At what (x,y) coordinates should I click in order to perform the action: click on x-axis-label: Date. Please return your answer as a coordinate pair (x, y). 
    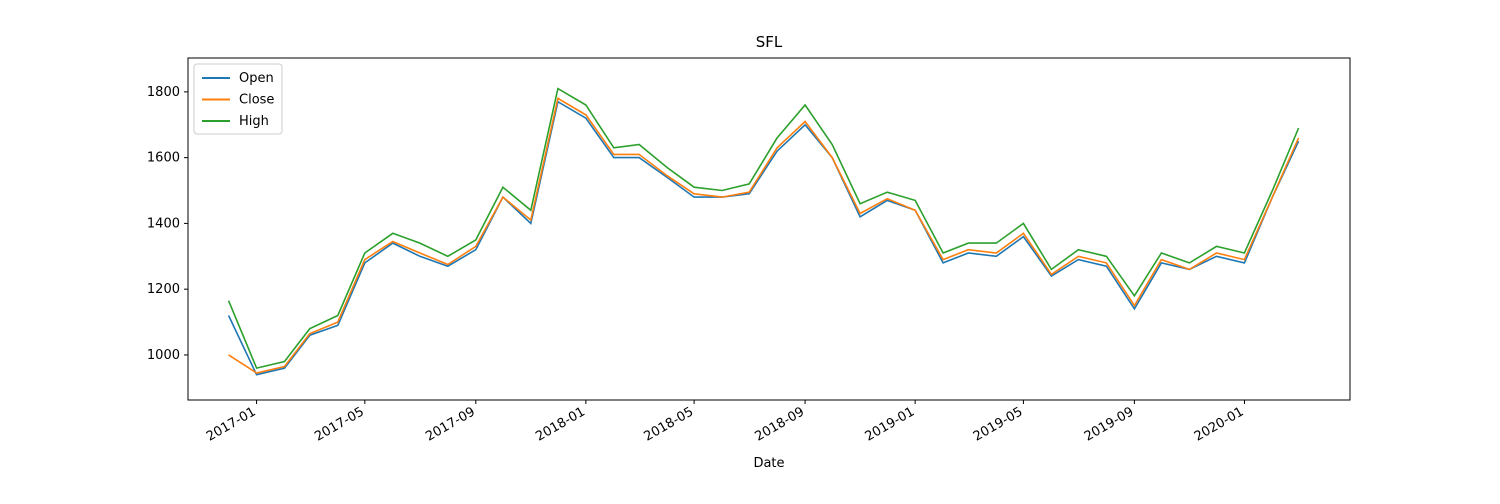
    Looking at the image, I should click on (768, 463).